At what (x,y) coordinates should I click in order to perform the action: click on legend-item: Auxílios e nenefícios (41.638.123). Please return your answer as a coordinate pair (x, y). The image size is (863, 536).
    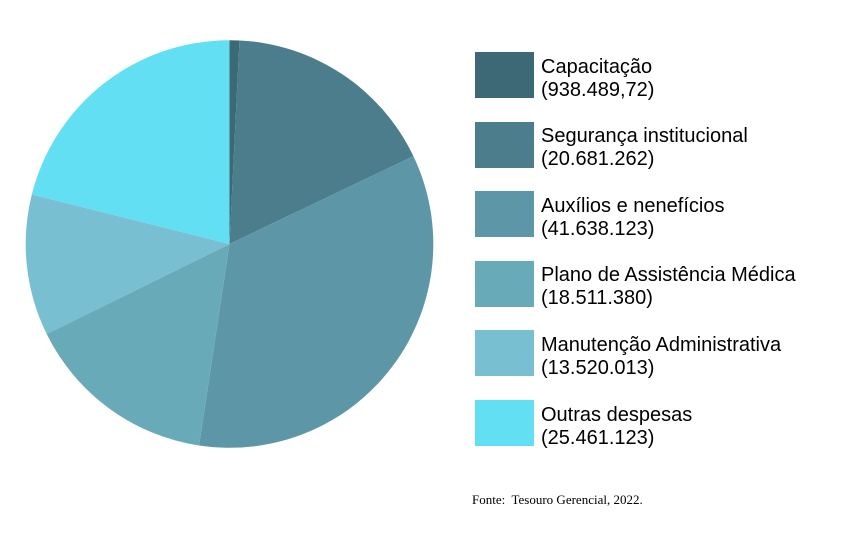
    Looking at the image, I should click on (665, 222).